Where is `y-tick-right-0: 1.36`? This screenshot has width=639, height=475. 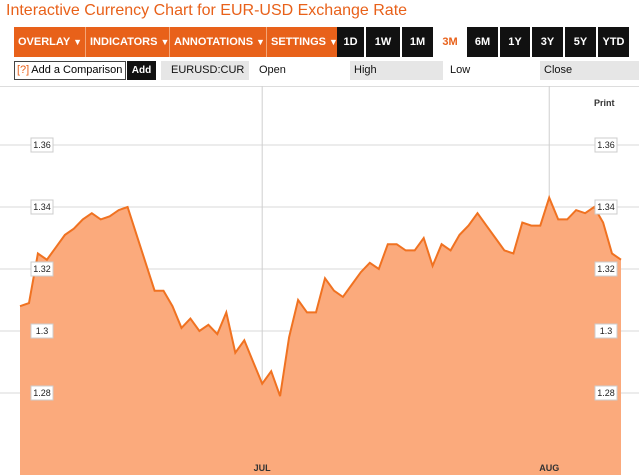
y-tick-right-0: 1.36 is located at coordinates (606, 145).